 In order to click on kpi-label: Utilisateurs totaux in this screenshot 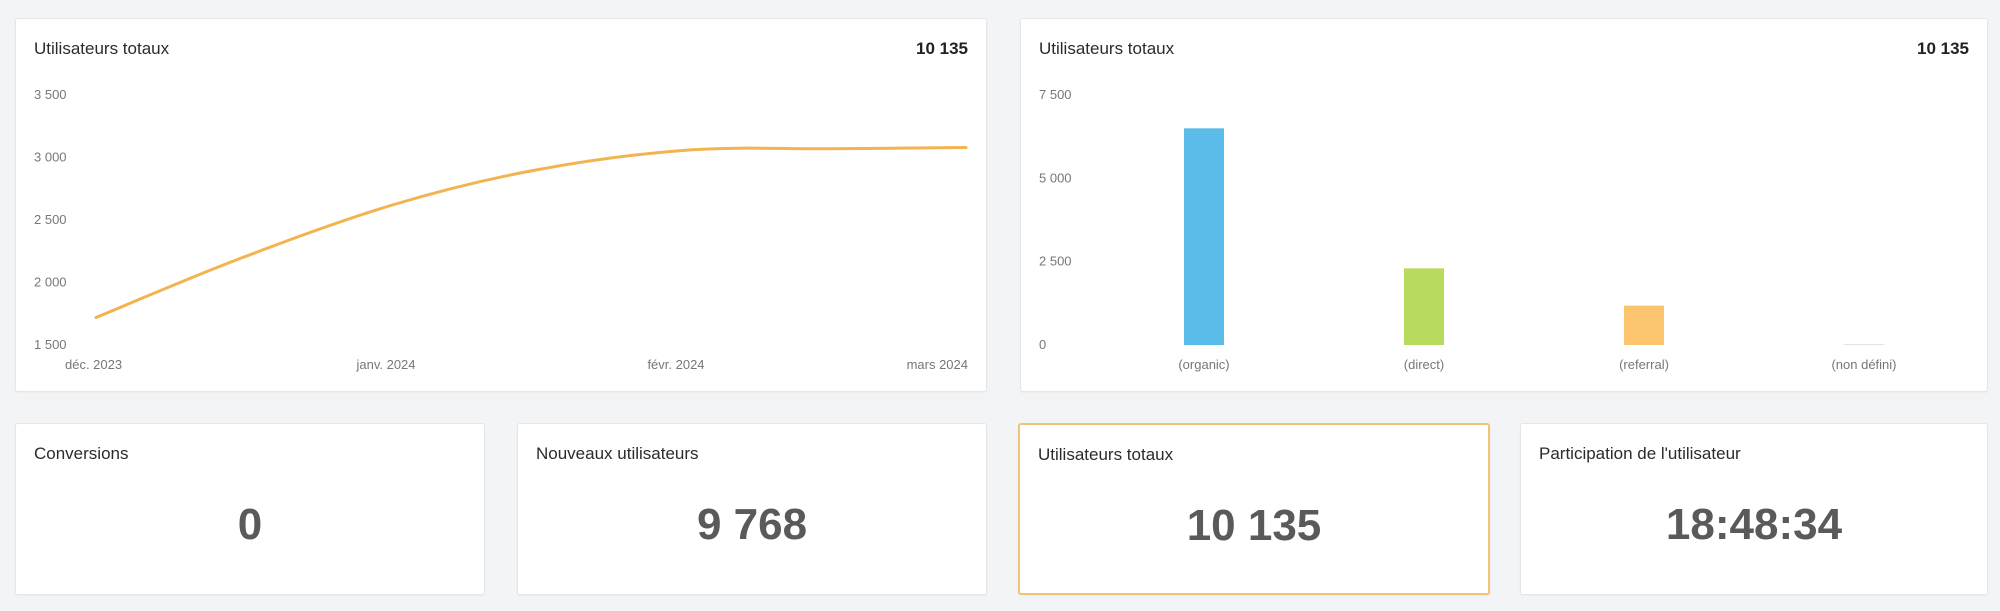, I will do `click(1106, 454)`.